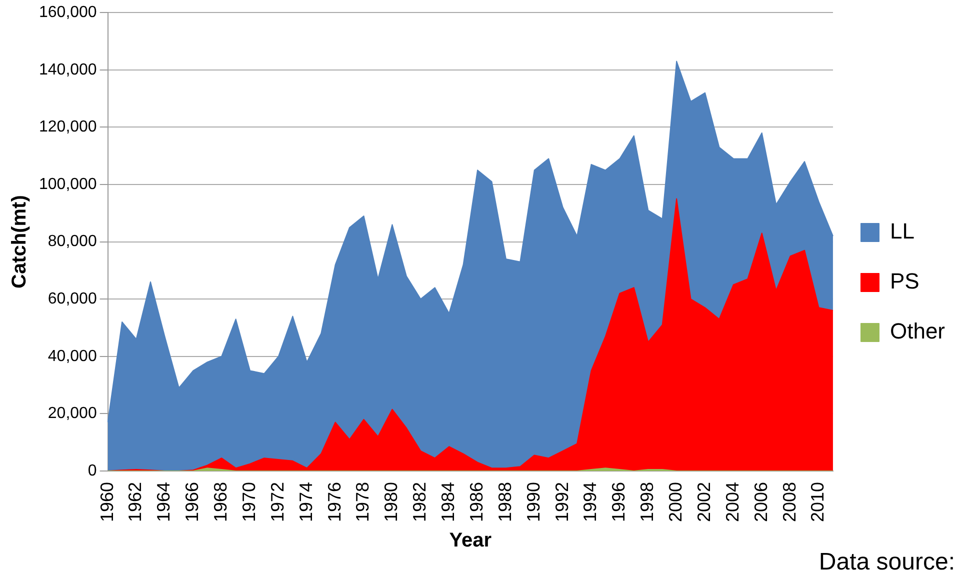  What do you see at coordinates (448, 502) in the screenshot?
I see `x-tick-label: 1984` at bounding box center [448, 502].